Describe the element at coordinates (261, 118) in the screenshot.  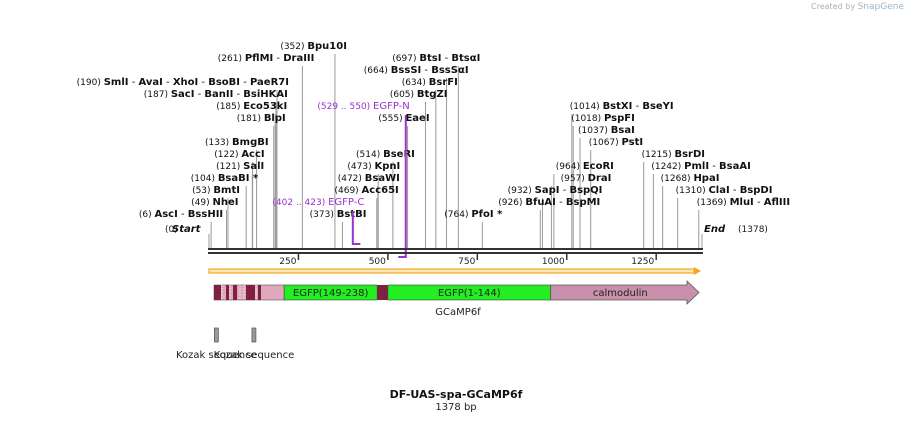
I see `site-label-BlpI: (181) BlpI` at that location.